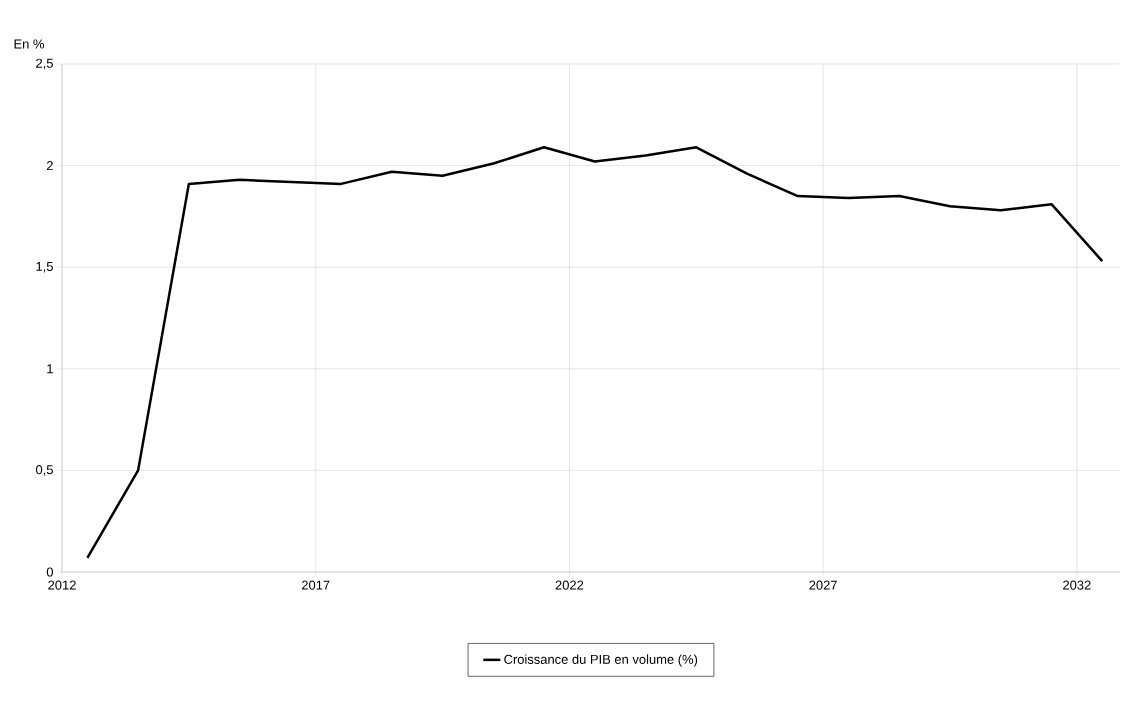  Describe the element at coordinates (601, 660) in the screenshot. I see `legend-label: Croissance du PIB en volume (%)` at that location.